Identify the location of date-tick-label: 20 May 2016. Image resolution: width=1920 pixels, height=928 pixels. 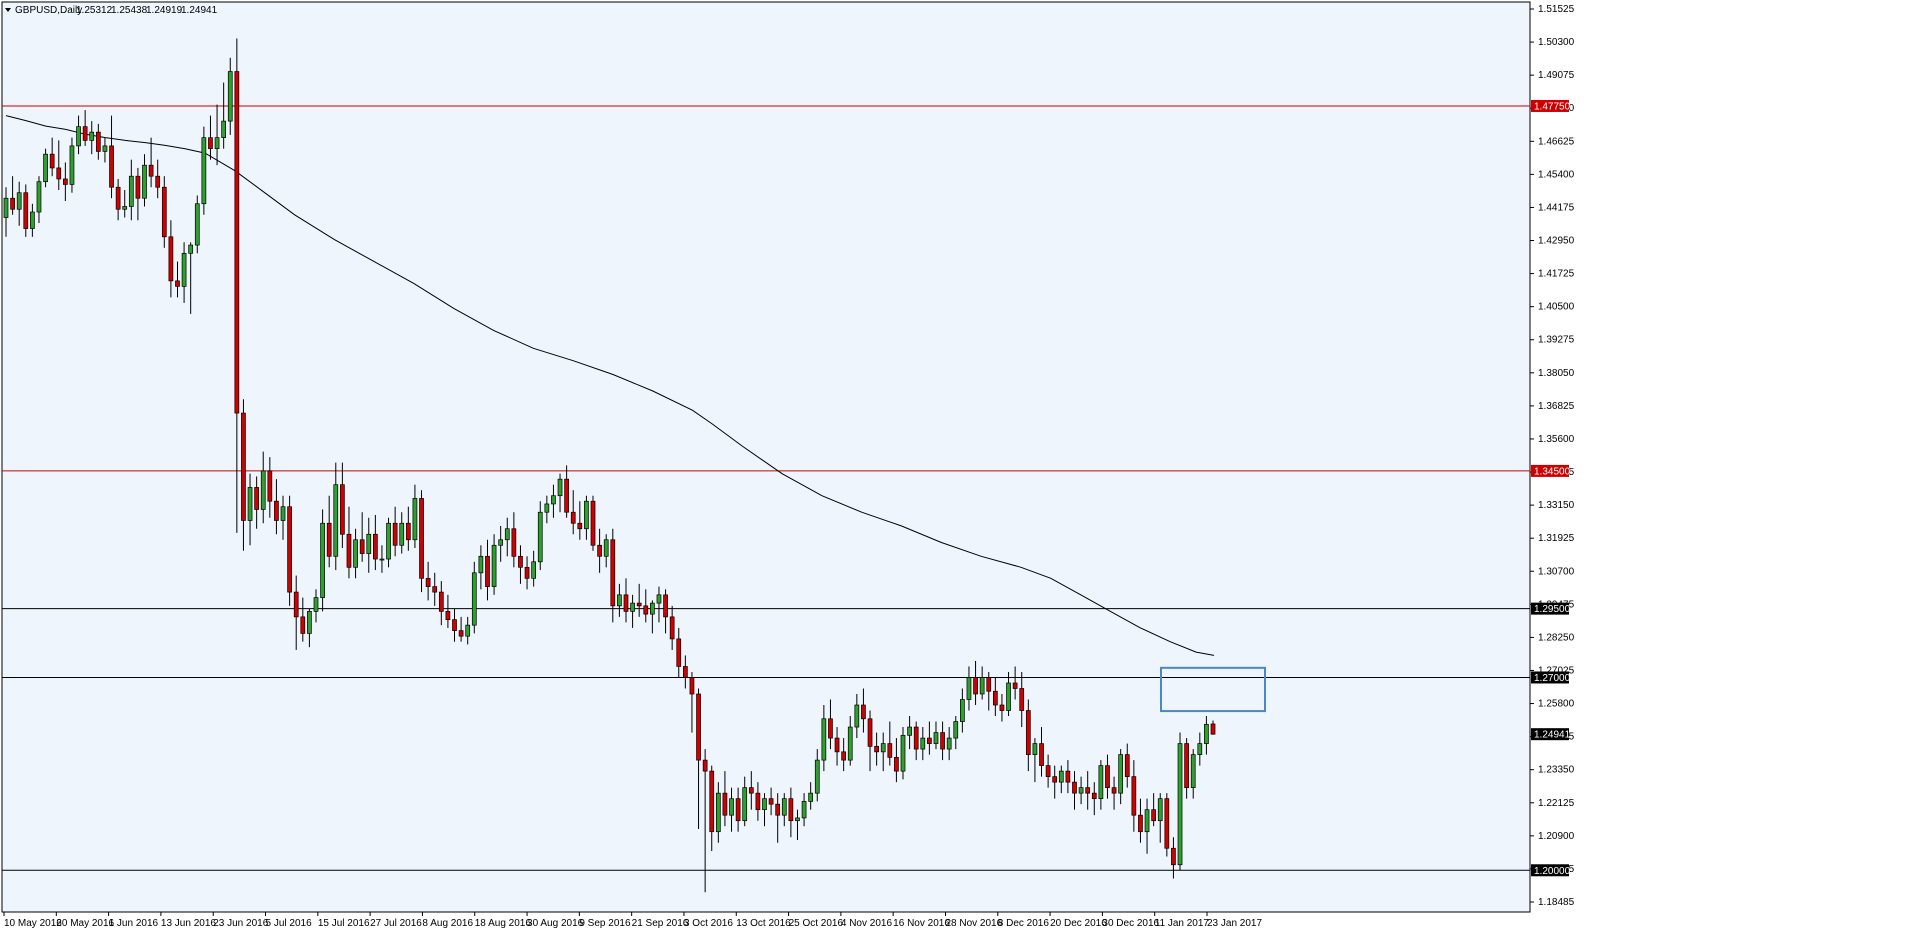
(85, 923).